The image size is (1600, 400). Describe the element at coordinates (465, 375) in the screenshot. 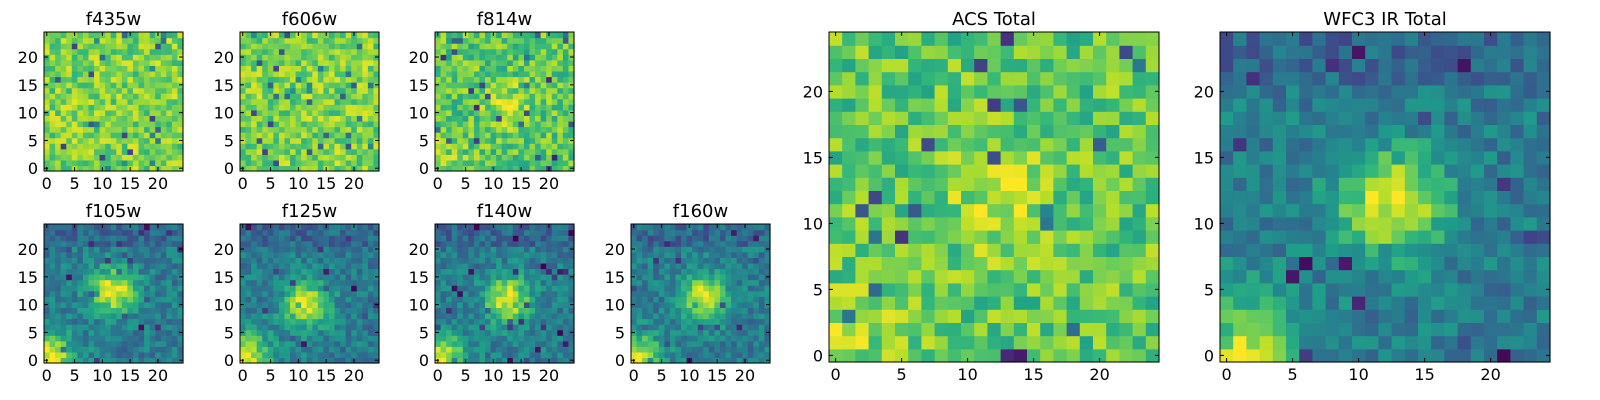

I see `x-tick-label: 5` at that location.